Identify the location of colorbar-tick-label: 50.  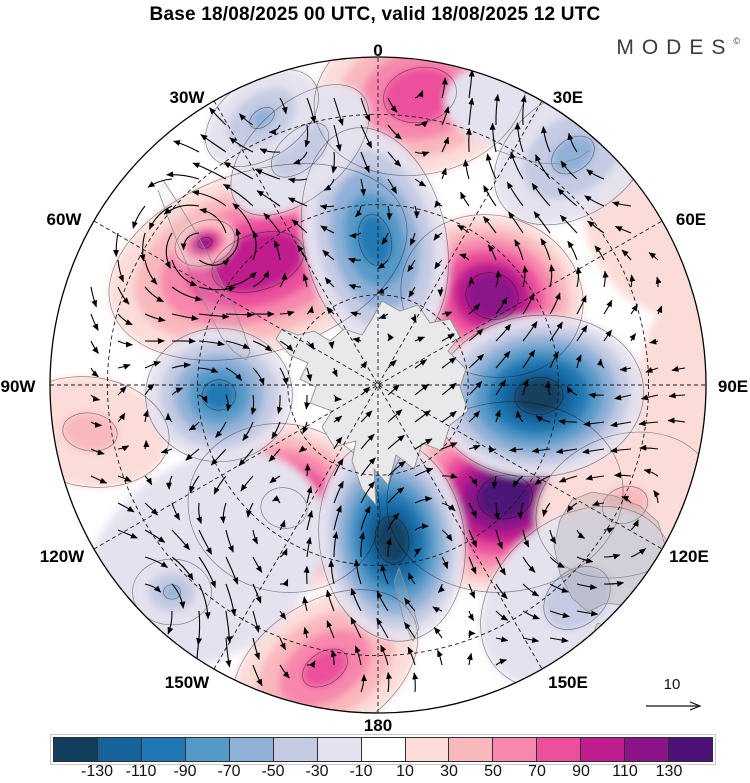
(493, 771).